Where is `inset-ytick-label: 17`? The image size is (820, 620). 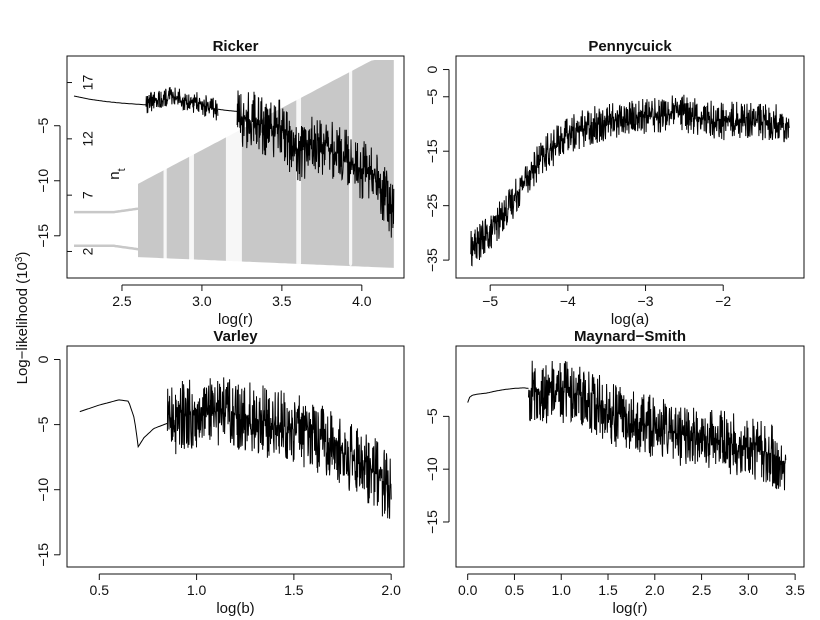 inset-ytick-label: 17 is located at coordinates (88, 83).